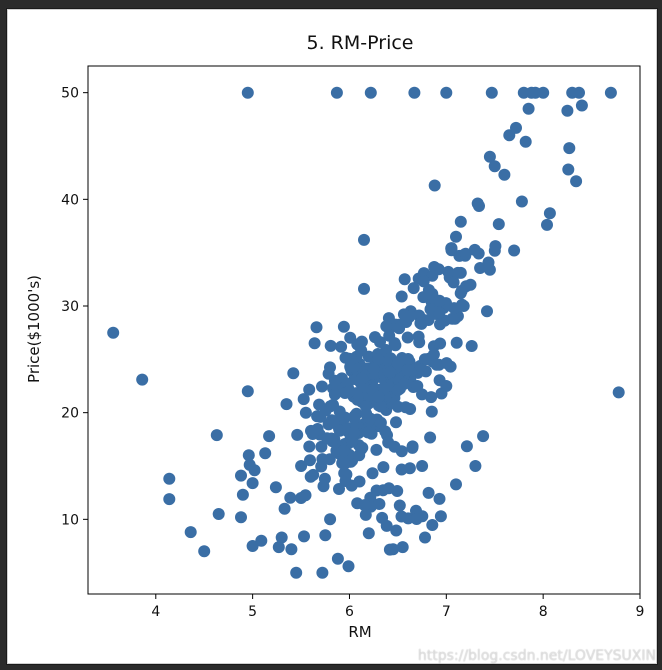 The height and width of the screenshot is (670, 662). I want to click on x-tick-label: 5, so click(252, 612).